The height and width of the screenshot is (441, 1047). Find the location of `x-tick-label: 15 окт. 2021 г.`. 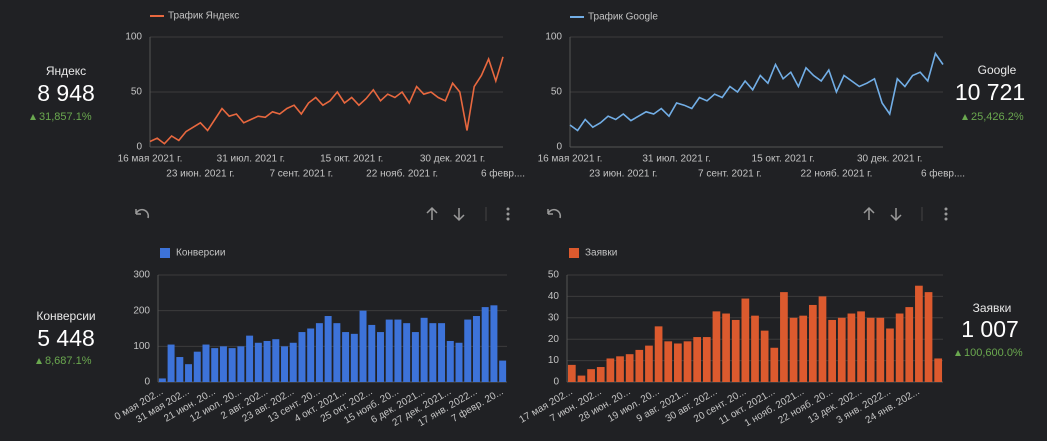

x-tick-label: 15 окт. 2021 г. is located at coordinates (783, 159).